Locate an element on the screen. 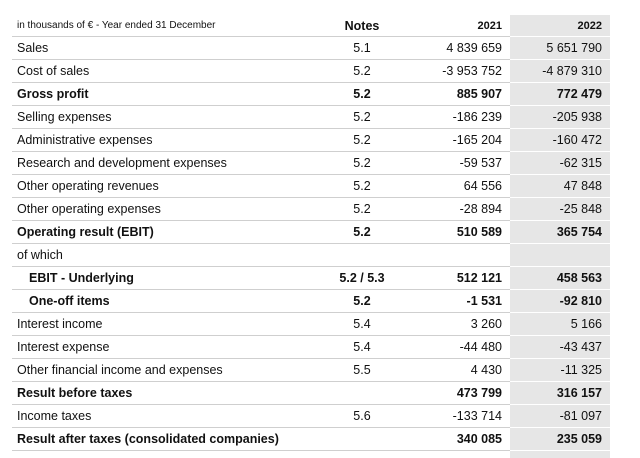 The width and height of the screenshot is (640, 458). row-label: Gross profit is located at coordinates (157, 94).